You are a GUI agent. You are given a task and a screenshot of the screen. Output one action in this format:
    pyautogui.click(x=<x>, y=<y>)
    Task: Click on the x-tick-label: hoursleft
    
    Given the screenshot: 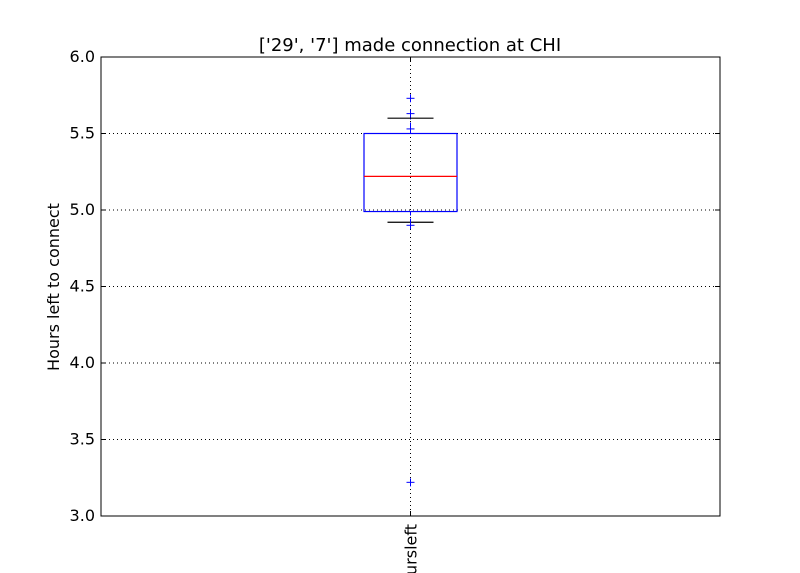 What is the action you would take?
    pyautogui.click(x=411, y=548)
    